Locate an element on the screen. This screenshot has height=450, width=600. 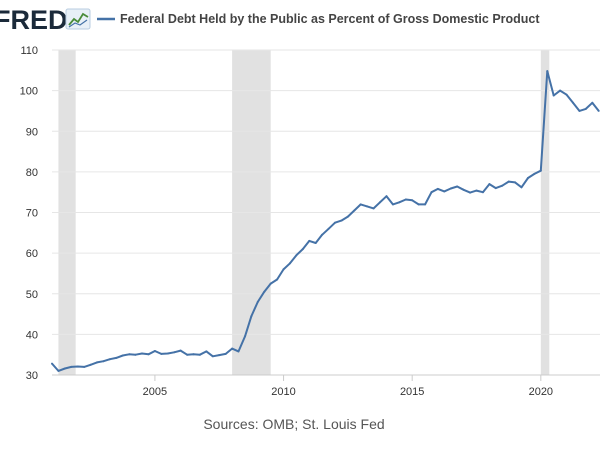
chart-line-icon is located at coordinates (78, 19).